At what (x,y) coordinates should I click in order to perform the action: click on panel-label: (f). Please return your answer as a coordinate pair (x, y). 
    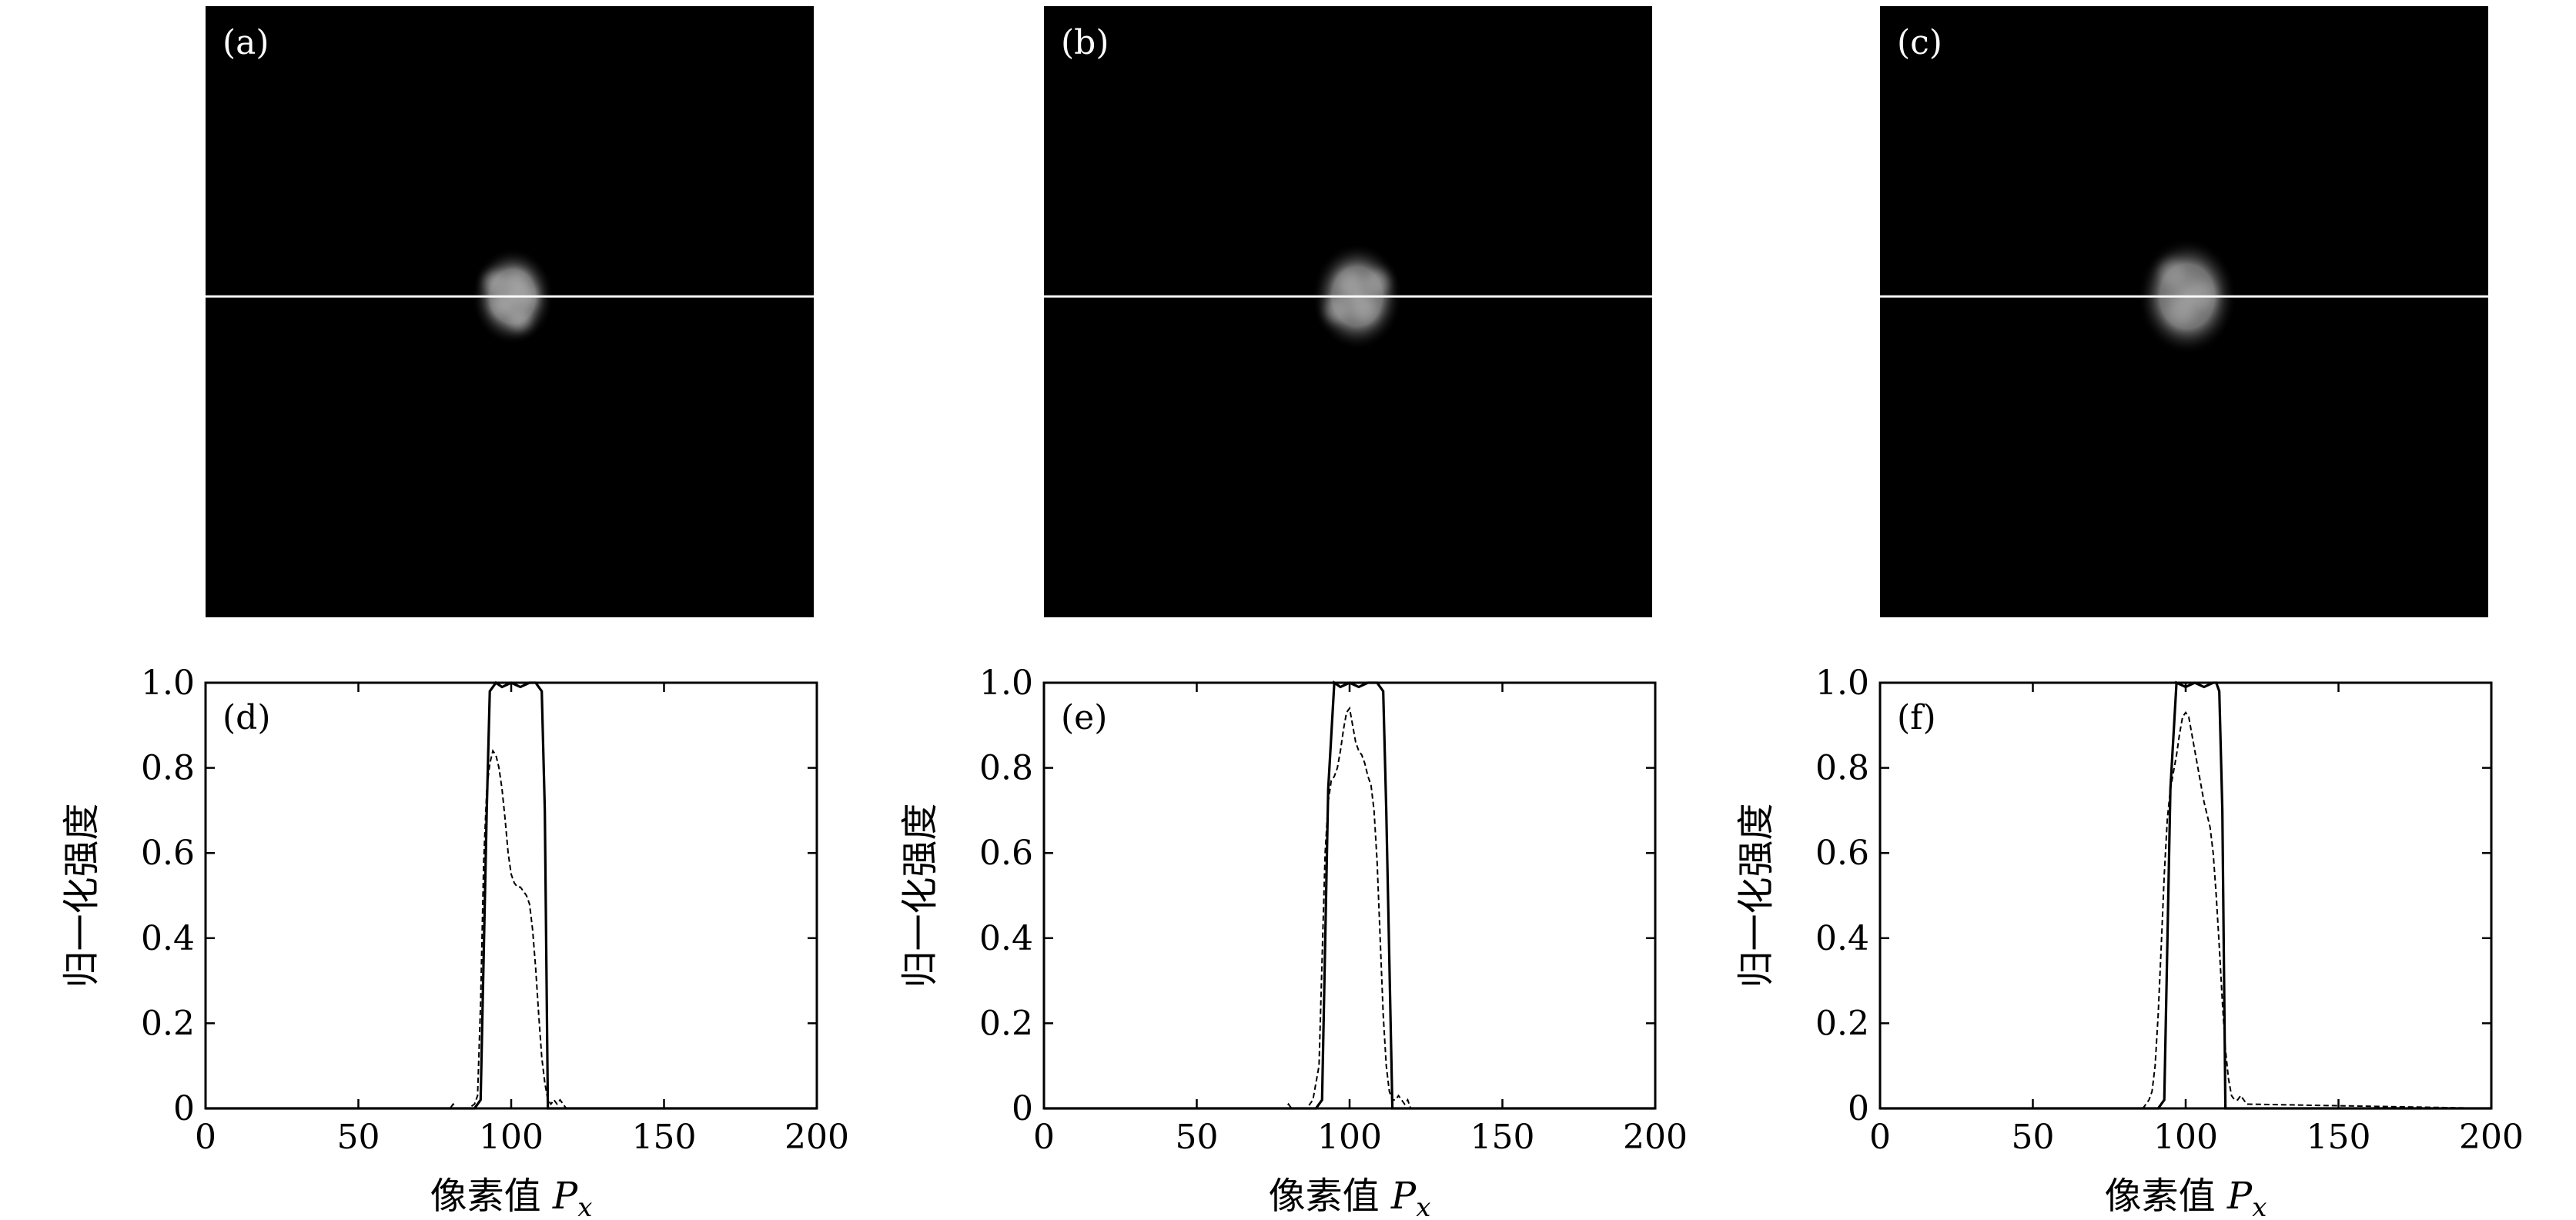
    Looking at the image, I should click on (1916, 717).